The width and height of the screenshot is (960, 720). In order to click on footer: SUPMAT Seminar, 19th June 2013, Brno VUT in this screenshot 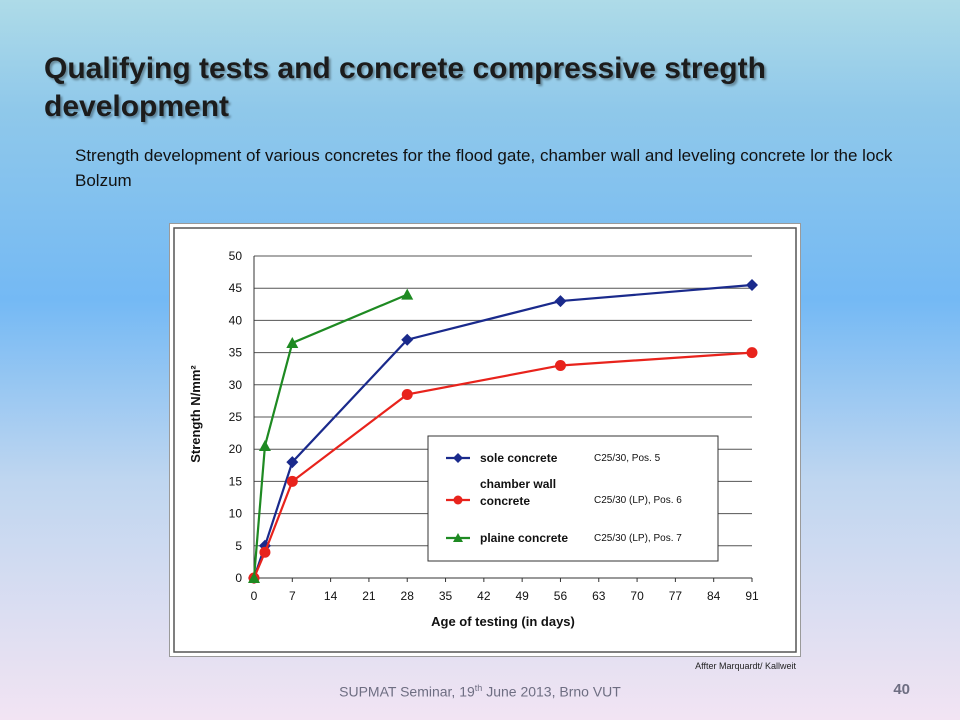, I will do `click(480, 691)`.